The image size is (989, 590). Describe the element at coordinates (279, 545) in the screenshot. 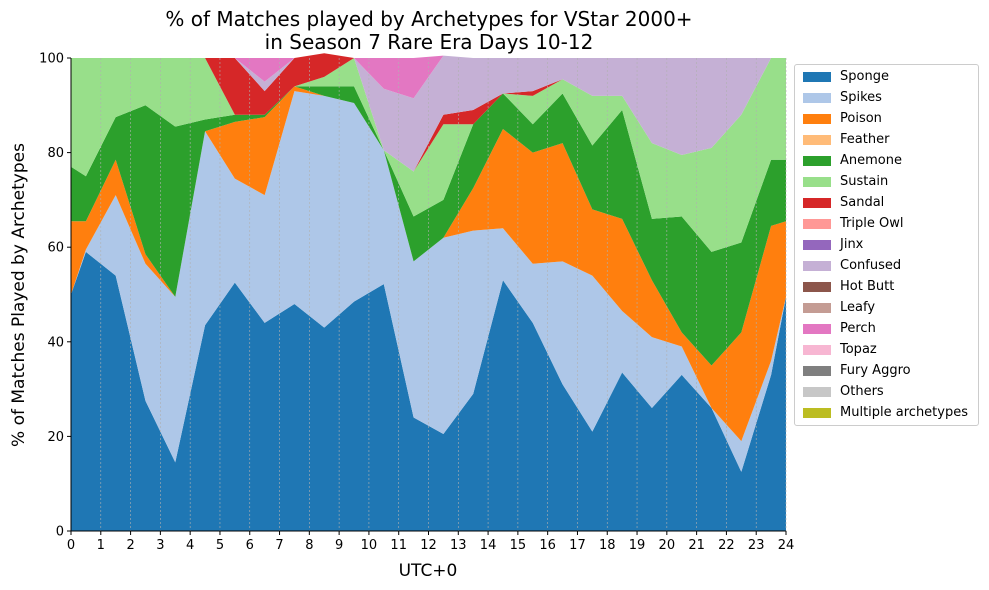

I see `x-tick-label: 7` at that location.